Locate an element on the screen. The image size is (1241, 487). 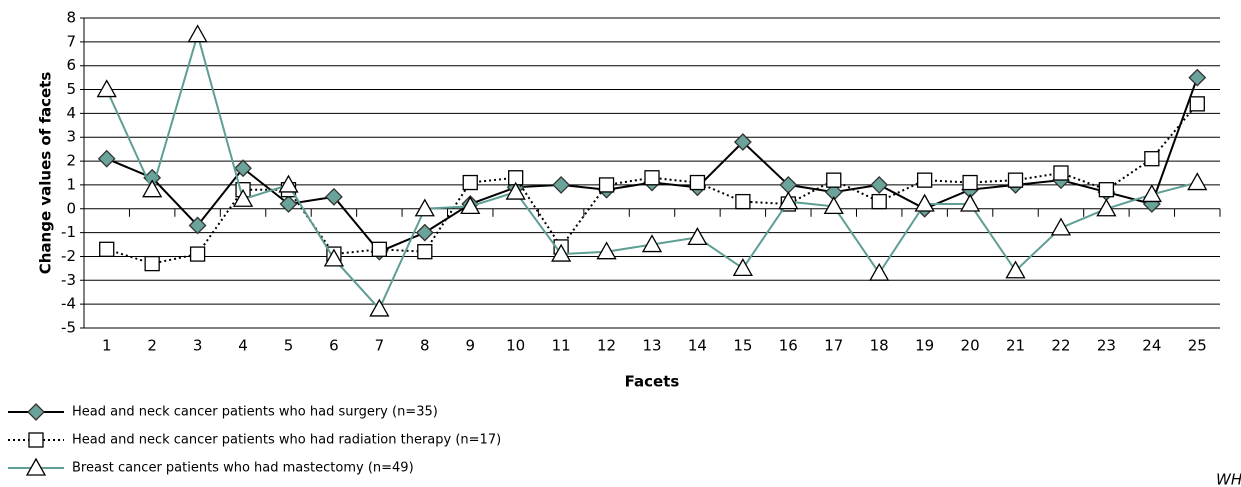
y-tick-label: -5 is located at coordinates (68, 328).